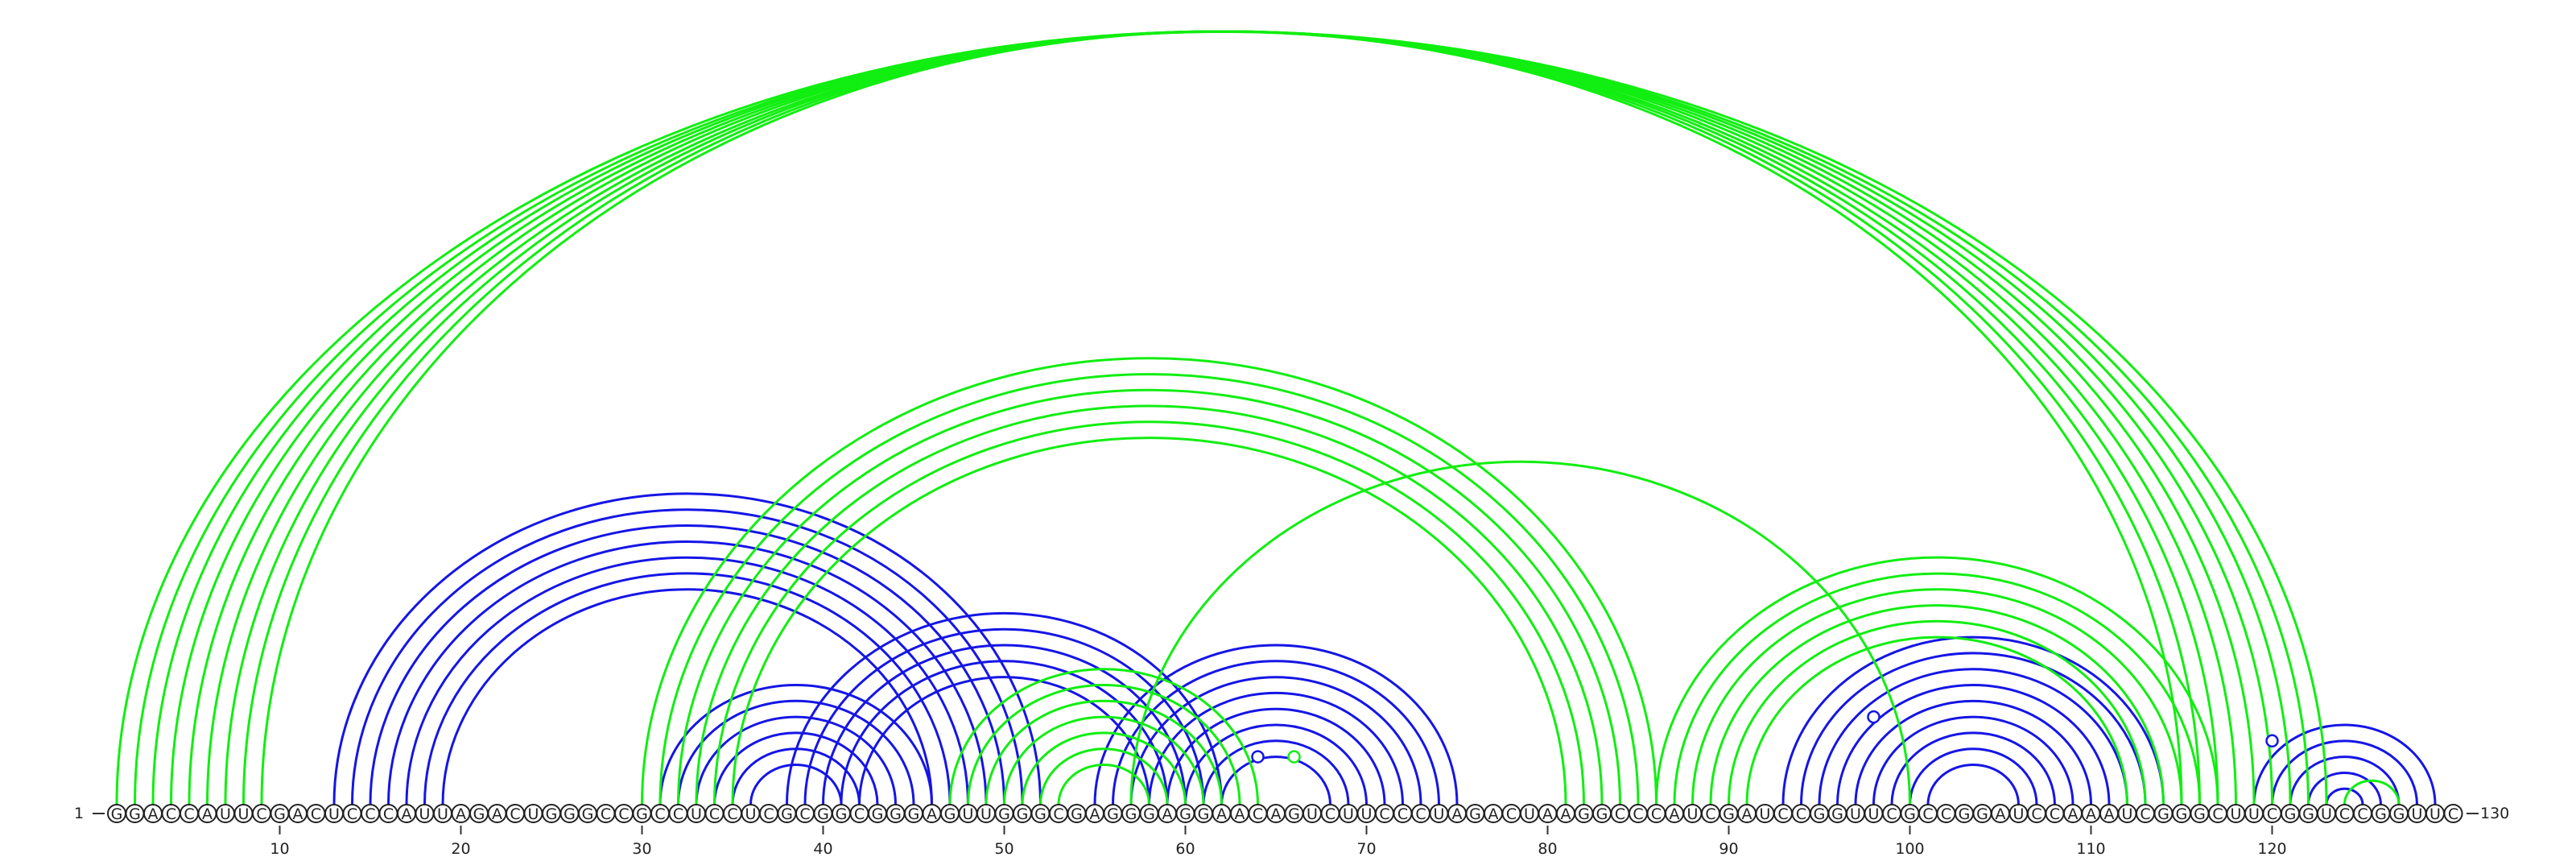  I want to click on nucleotide-letter-64: C, so click(1258, 814).